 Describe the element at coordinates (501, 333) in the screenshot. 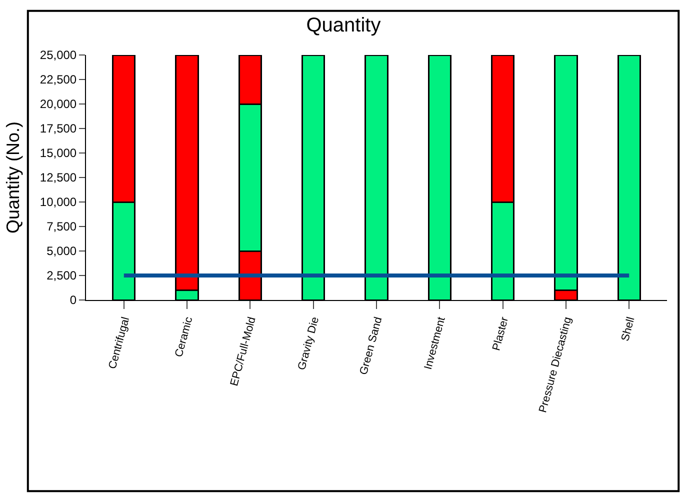

I see `x-tick-label: Plaster` at that location.